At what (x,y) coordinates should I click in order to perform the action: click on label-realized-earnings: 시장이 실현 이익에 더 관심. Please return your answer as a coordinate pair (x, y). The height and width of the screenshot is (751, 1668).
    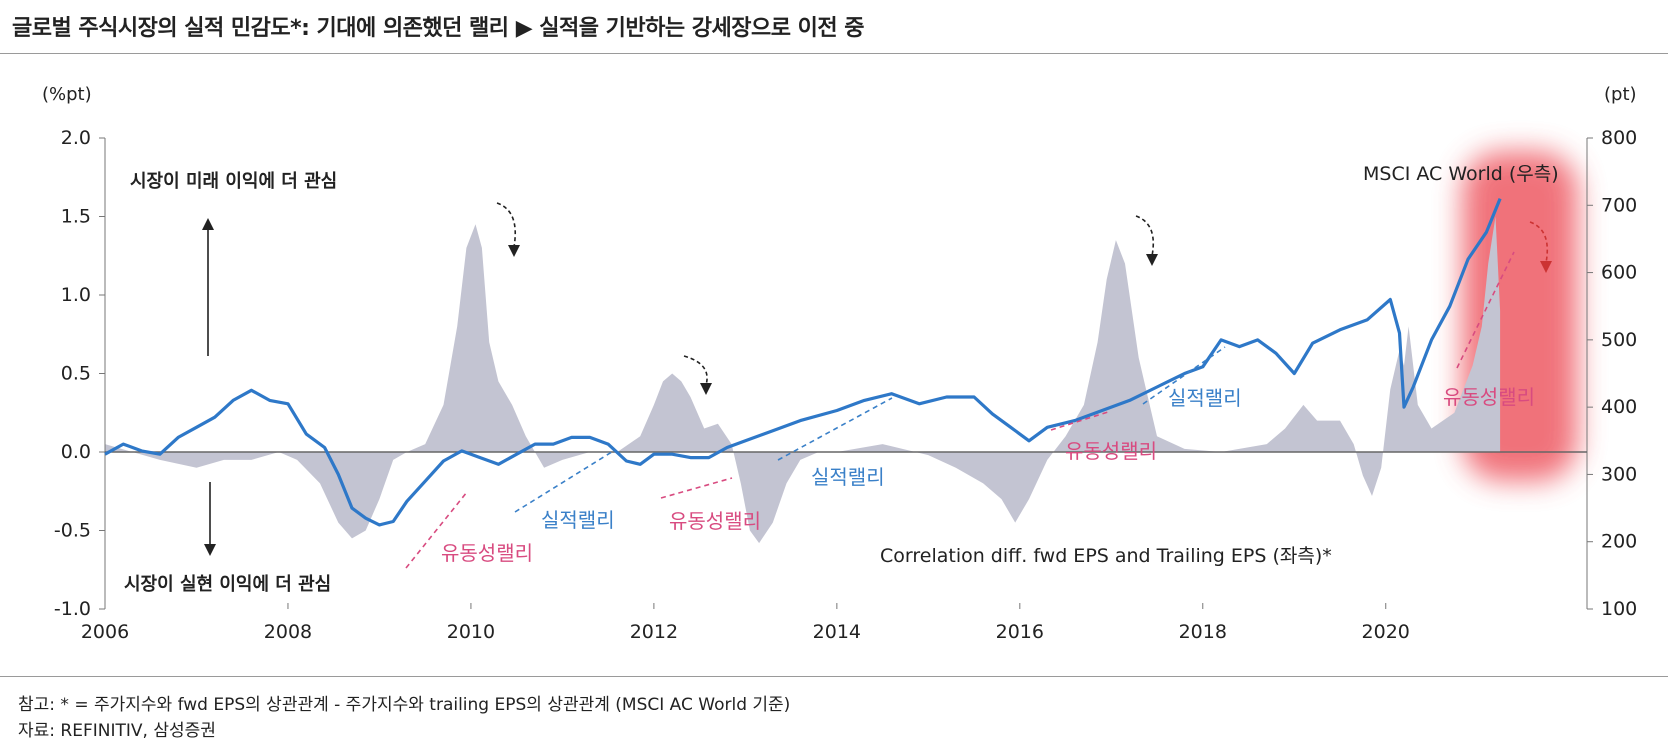
    Looking at the image, I should click on (227, 584).